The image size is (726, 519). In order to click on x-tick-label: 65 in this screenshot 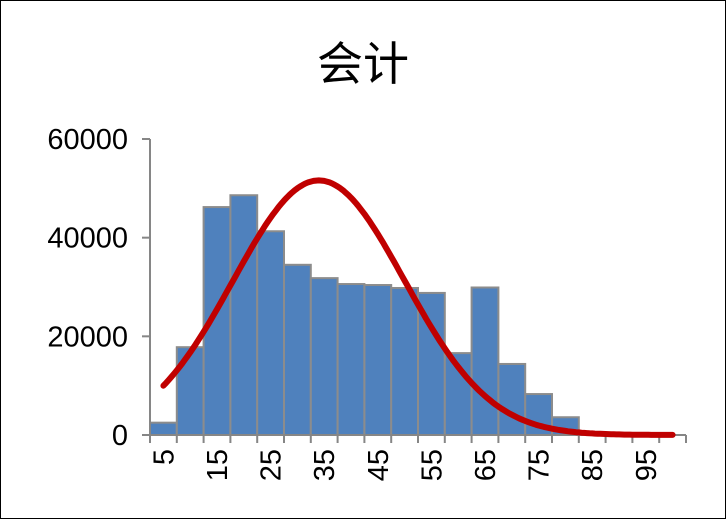, I will do `click(486, 465)`.